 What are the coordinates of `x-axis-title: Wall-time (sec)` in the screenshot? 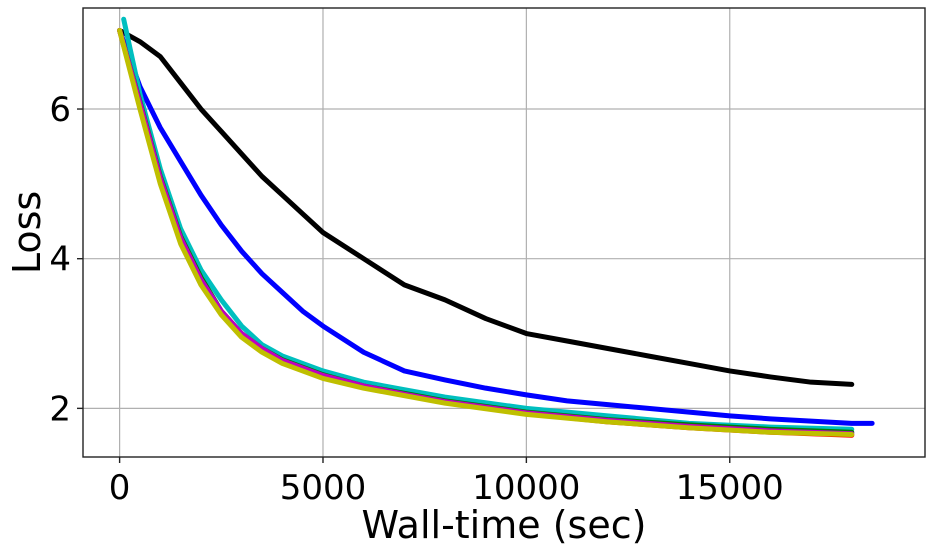 It's located at (504, 525).